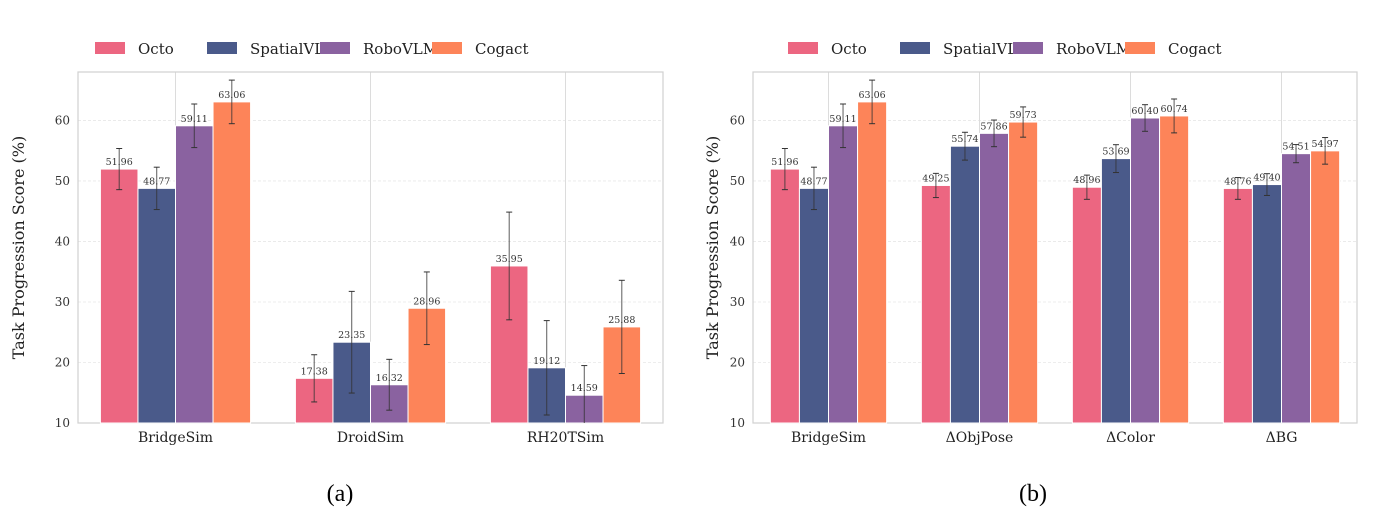 Image resolution: width=1376 pixels, height=508 pixels. Describe the element at coordinates (1022, 115) in the screenshot. I see `data-label: 59.73` at that location.